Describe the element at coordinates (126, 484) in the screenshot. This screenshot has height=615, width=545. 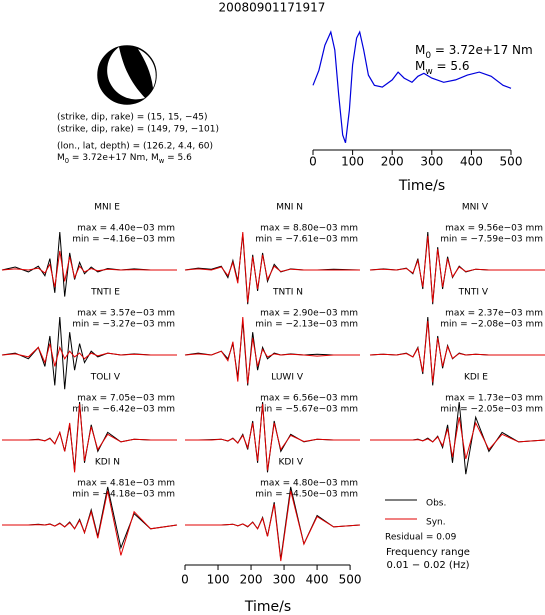
I see `max-label: max = 4.81e−03 mm` at that location.